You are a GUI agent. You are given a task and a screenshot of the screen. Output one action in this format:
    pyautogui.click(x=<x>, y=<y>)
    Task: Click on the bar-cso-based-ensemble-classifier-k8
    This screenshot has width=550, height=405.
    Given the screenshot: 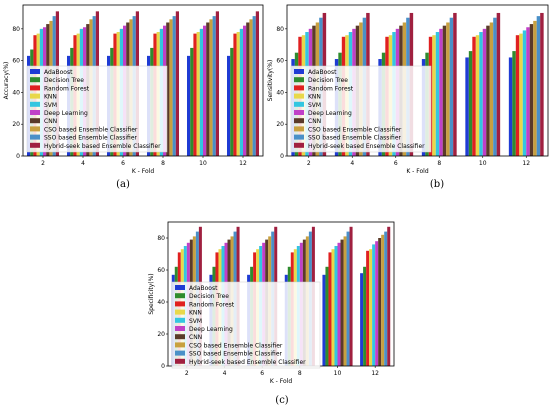 What is the action you would take?
    pyautogui.click(x=448, y=89)
    